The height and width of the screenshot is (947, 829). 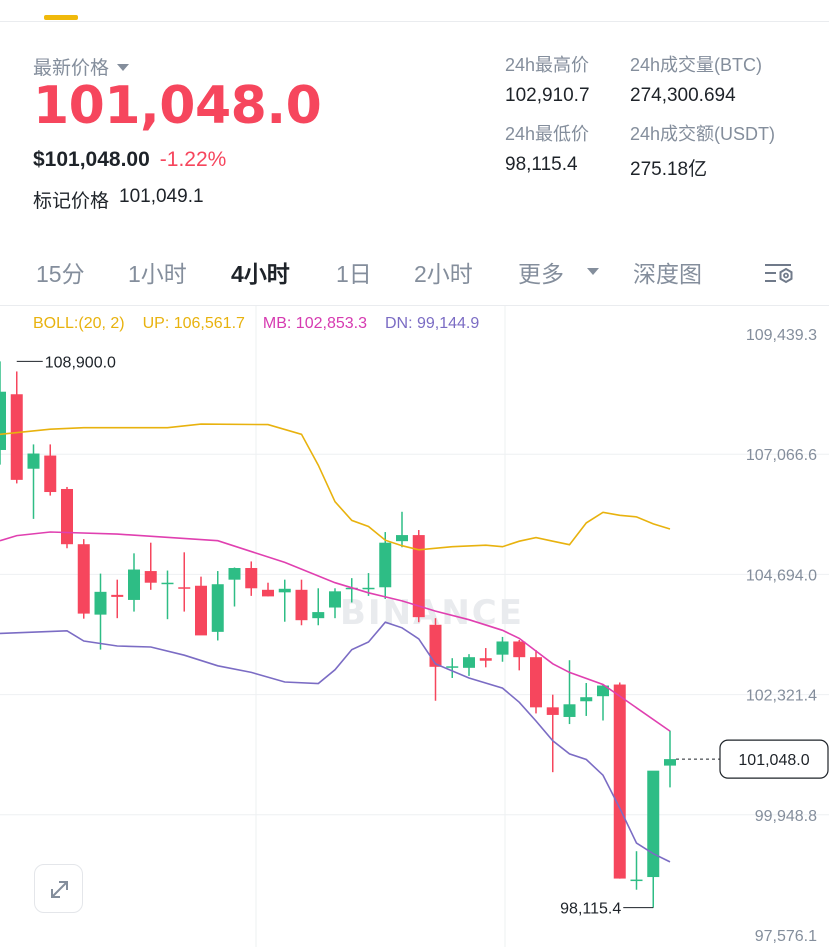 I want to click on stat-24h-low-label: 24h最低价, so click(x=547, y=134).